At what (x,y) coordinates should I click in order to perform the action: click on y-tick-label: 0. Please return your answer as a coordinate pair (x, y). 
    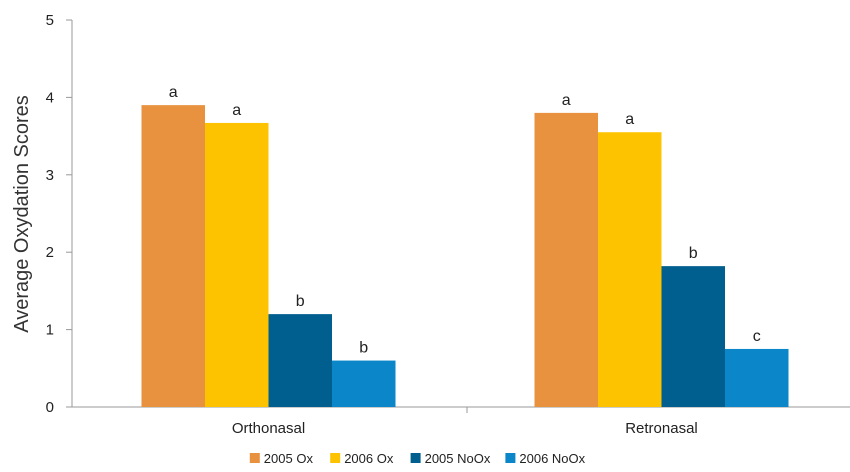
    Looking at the image, I should click on (50, 407).